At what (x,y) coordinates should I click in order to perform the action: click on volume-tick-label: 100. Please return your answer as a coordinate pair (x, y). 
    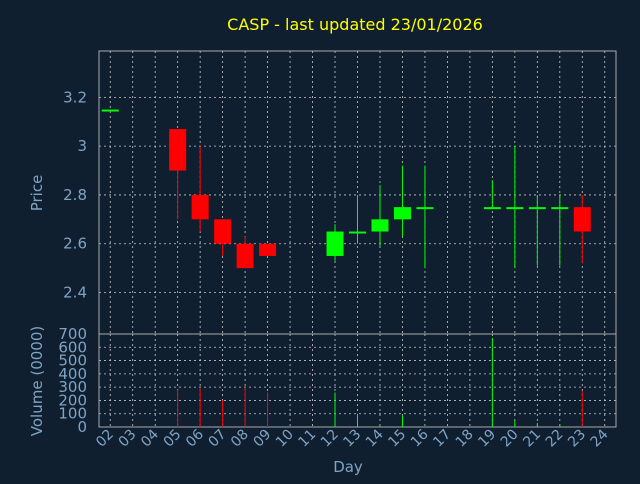
    Looking at the image, I should click on (72, 414).